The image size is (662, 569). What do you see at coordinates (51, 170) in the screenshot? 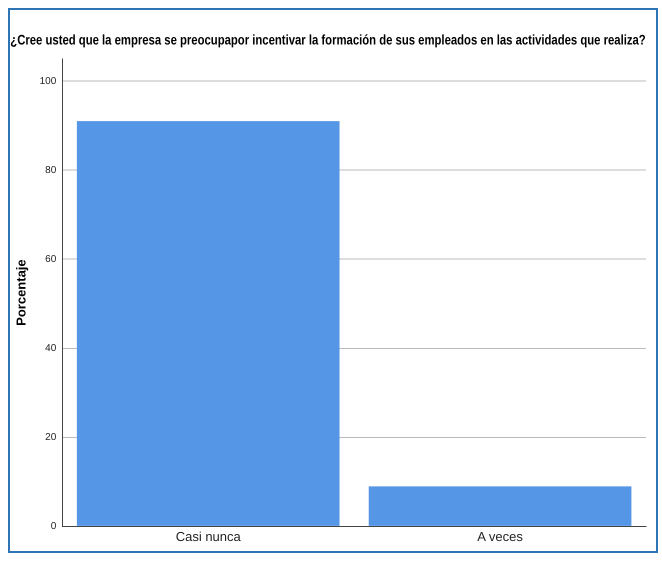
I see `y-tick-label: 80` at bounding box center [51, 170].